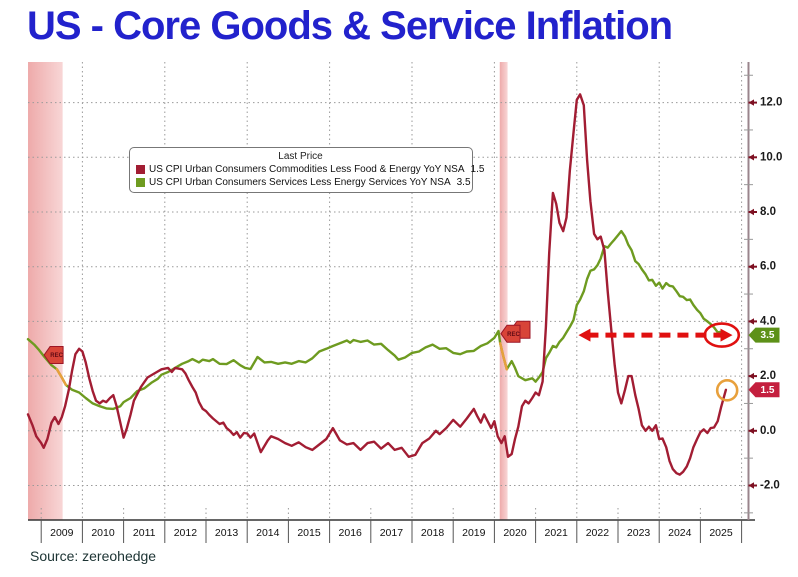 Image resolution: width=798 pixels, height=577 pixels. Describe the element at coordinates (186, 533) in the screenshot. I see `x-axis-year-label: 2012` at that location.